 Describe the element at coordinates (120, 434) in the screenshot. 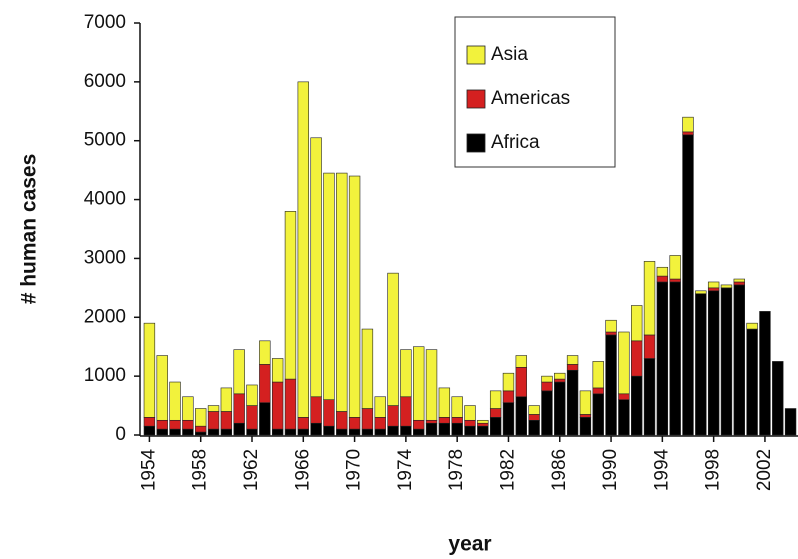

I see `y-tick-label: 0` at that location.